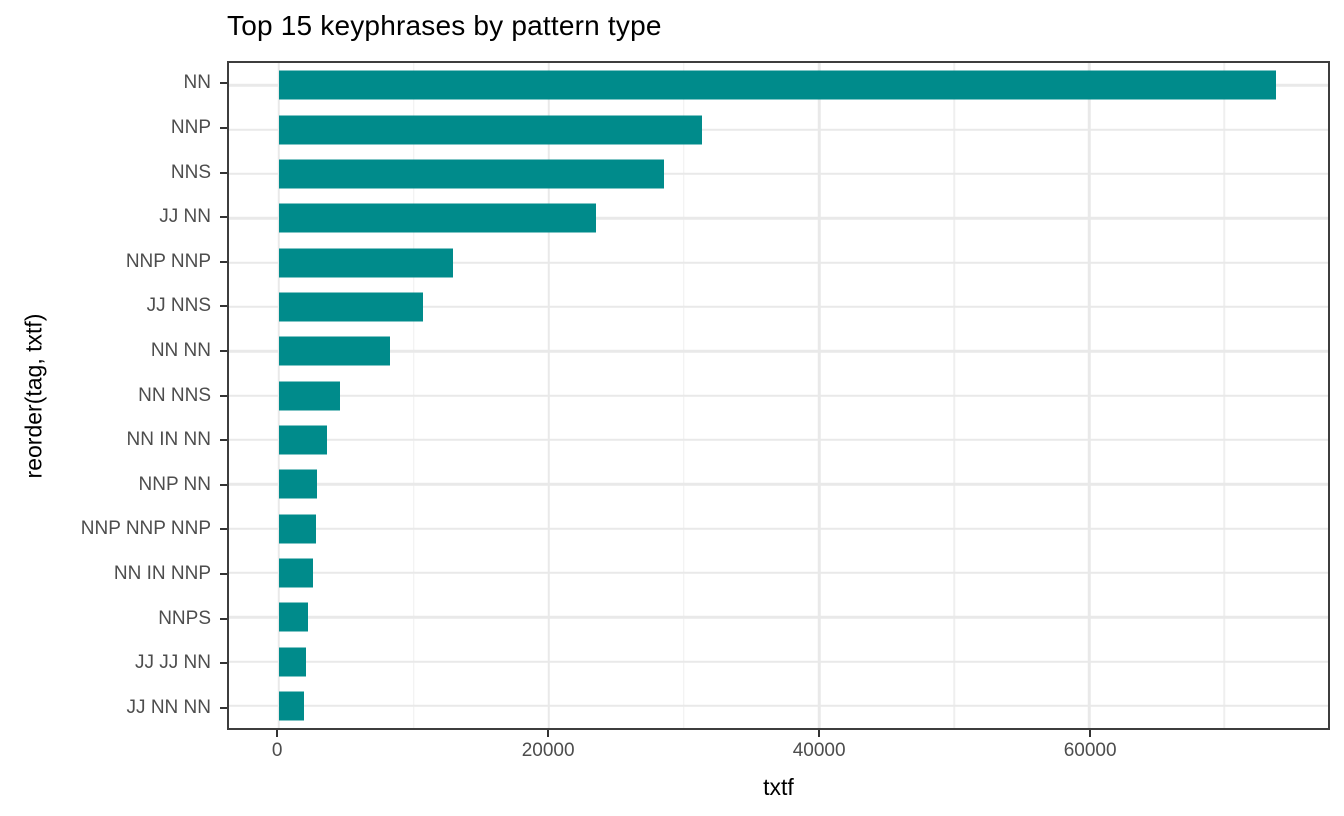  I want to click on y-tick-label: NNPS, so click(184, 618).